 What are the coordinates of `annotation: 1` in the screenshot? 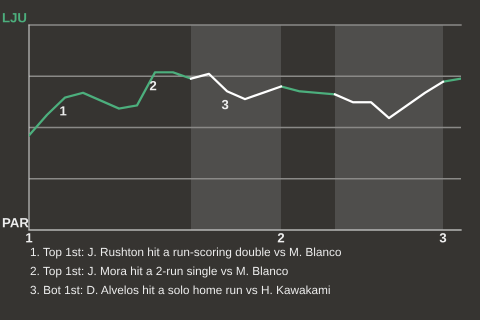 It's located at (63, 111).